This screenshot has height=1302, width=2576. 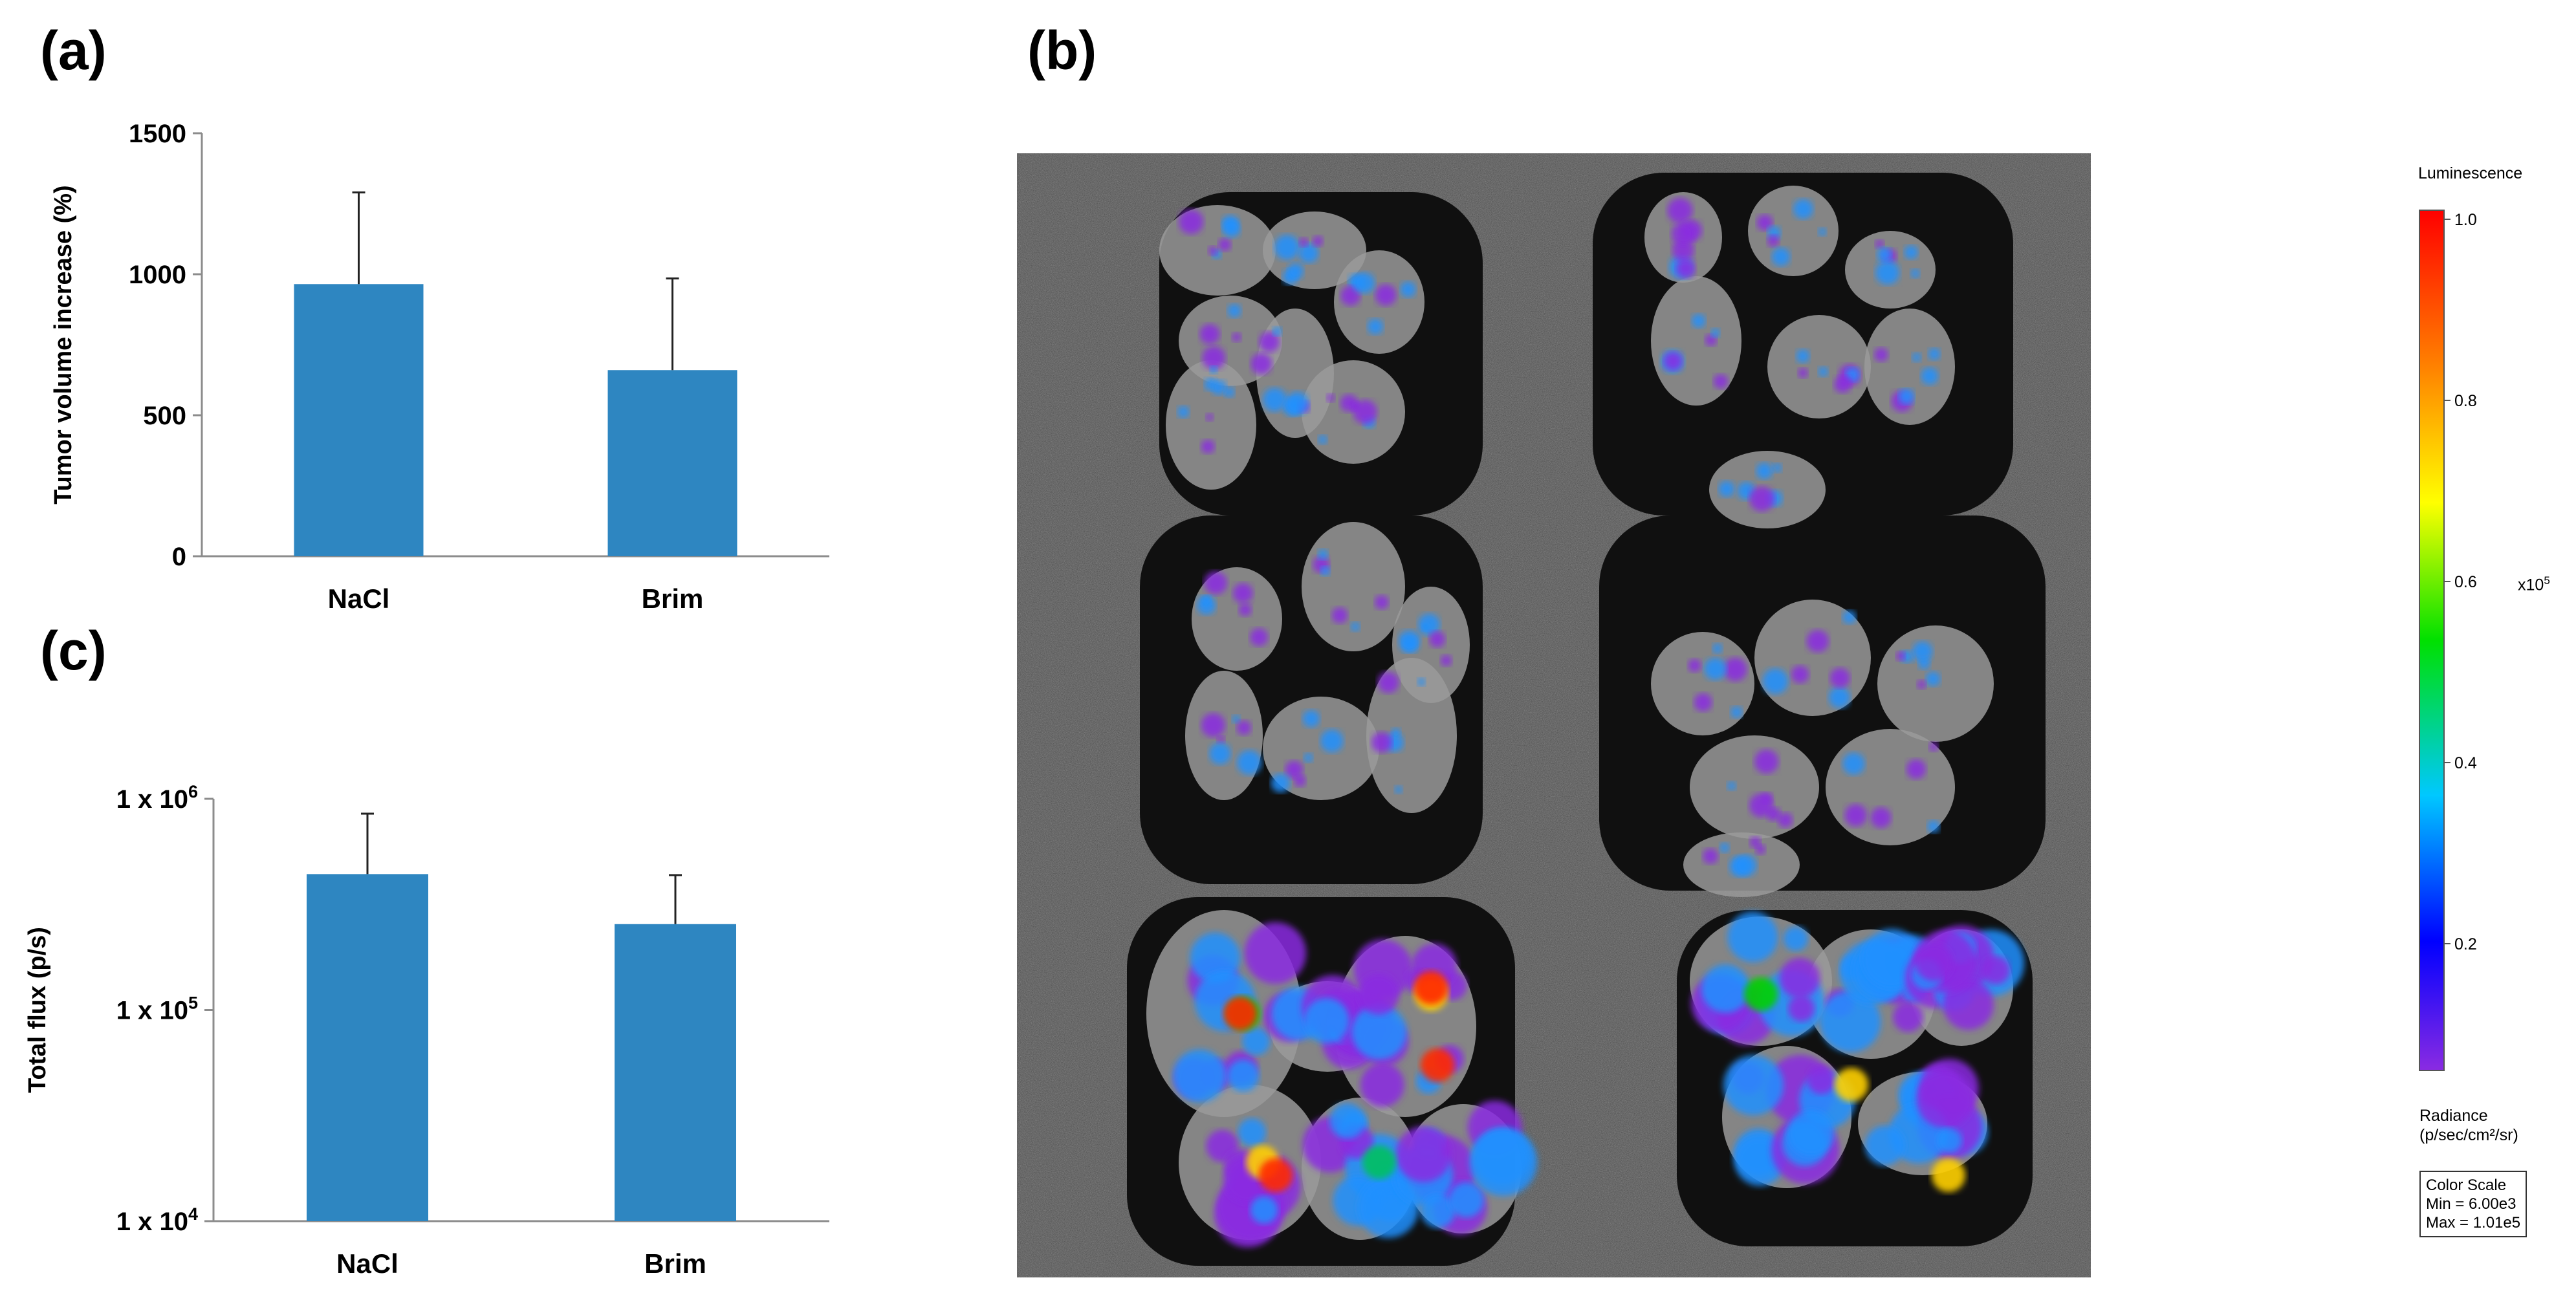 I want to click on y-tick-label: 500, so click(x=164, y=416).